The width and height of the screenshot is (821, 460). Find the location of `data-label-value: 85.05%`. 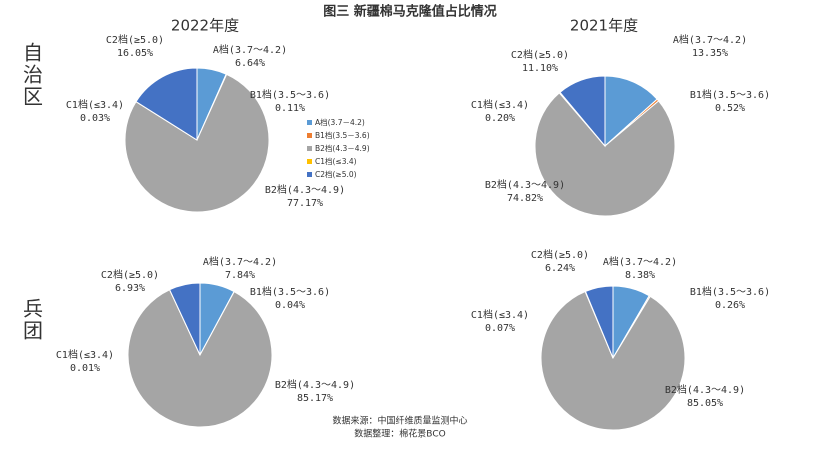

data-label-value: 85.05% is located at coordinates (705, 403).